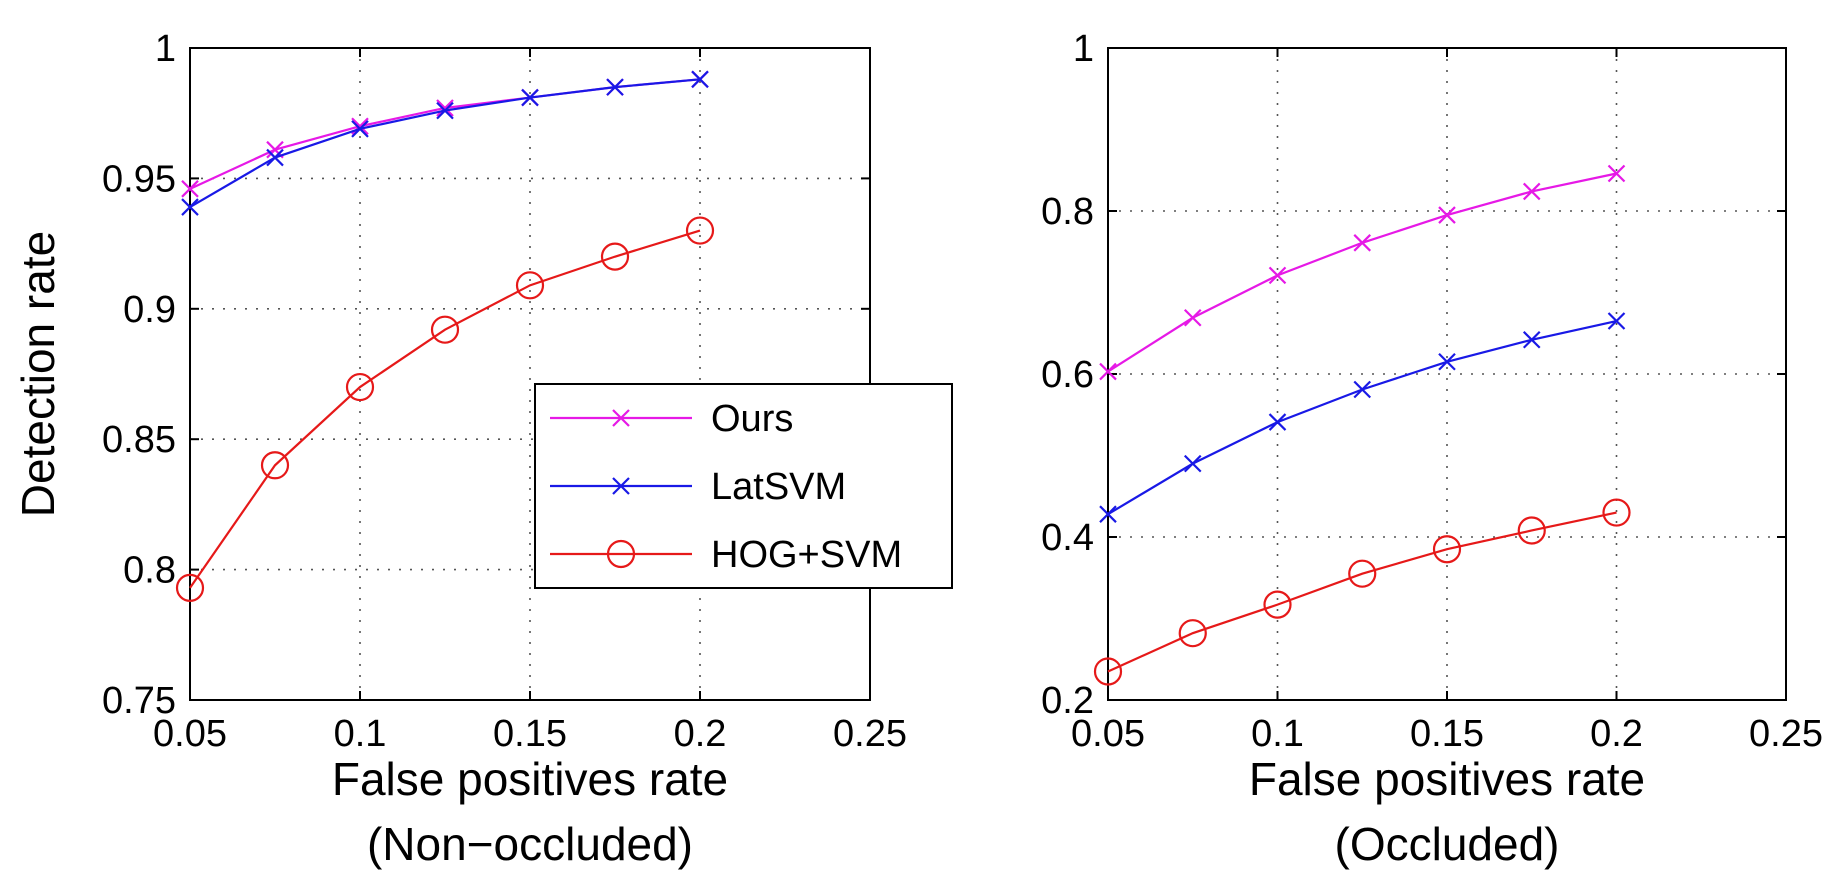 This screenshot has height=880, width=1839. What do you see at coordinates (671, 419) in the screenshot?
I see `legend-entry: Ours` at bounding box center [671, 419].